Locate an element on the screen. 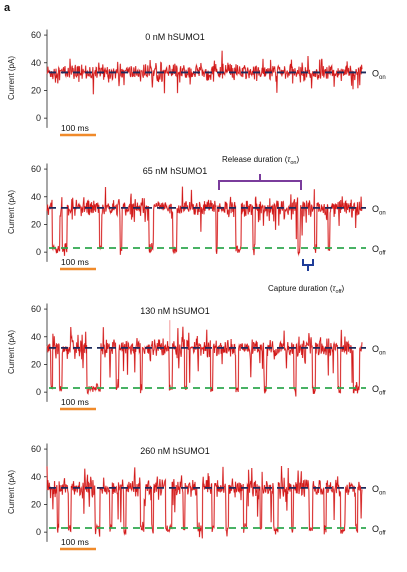  capture-duration-bracket is located at coordinates (308, 265).